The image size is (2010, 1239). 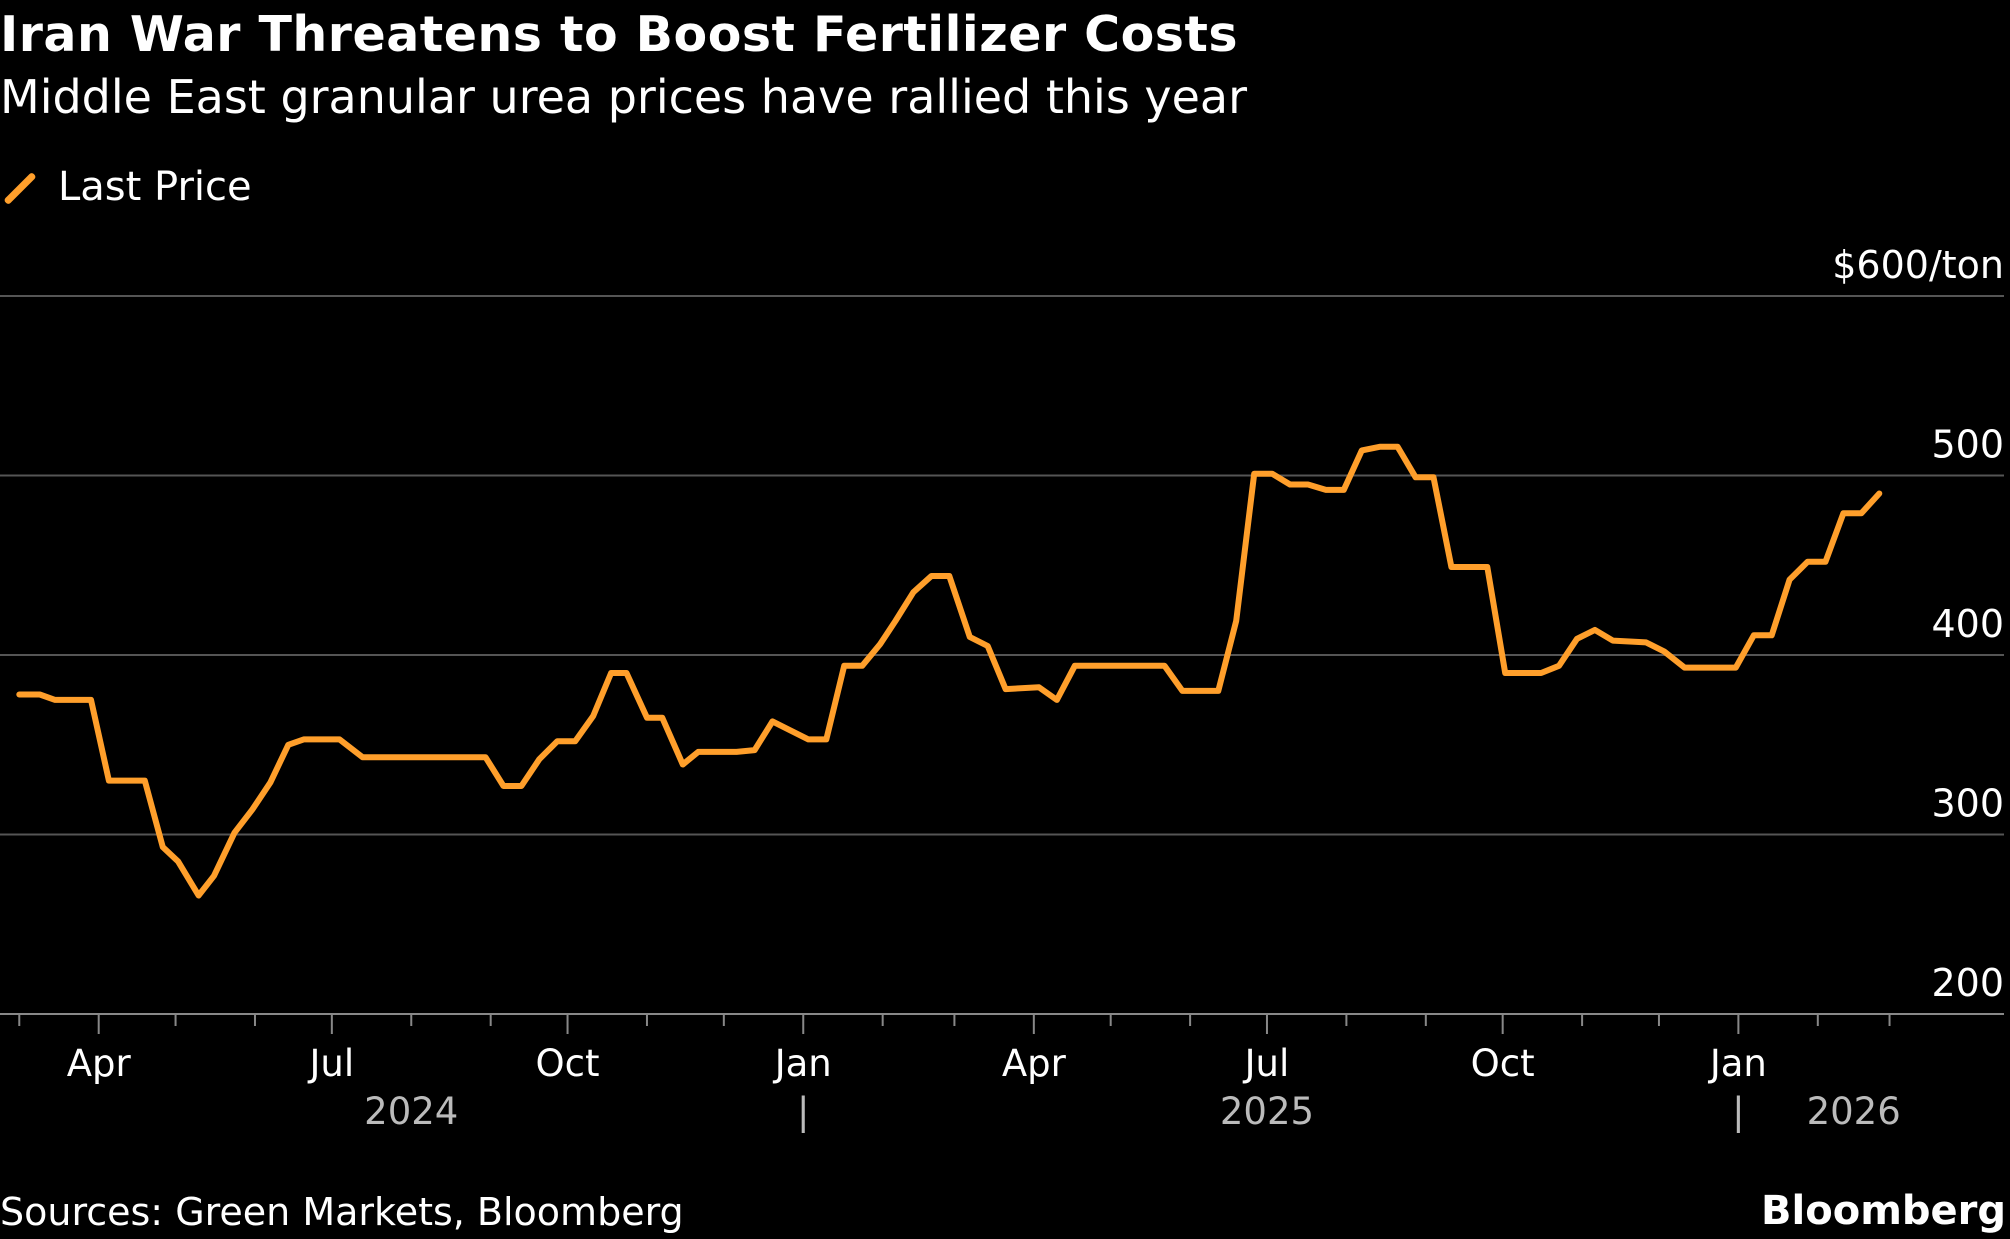 I want to click on y-tick-label-500: 500, so click(x=1967, y=445).